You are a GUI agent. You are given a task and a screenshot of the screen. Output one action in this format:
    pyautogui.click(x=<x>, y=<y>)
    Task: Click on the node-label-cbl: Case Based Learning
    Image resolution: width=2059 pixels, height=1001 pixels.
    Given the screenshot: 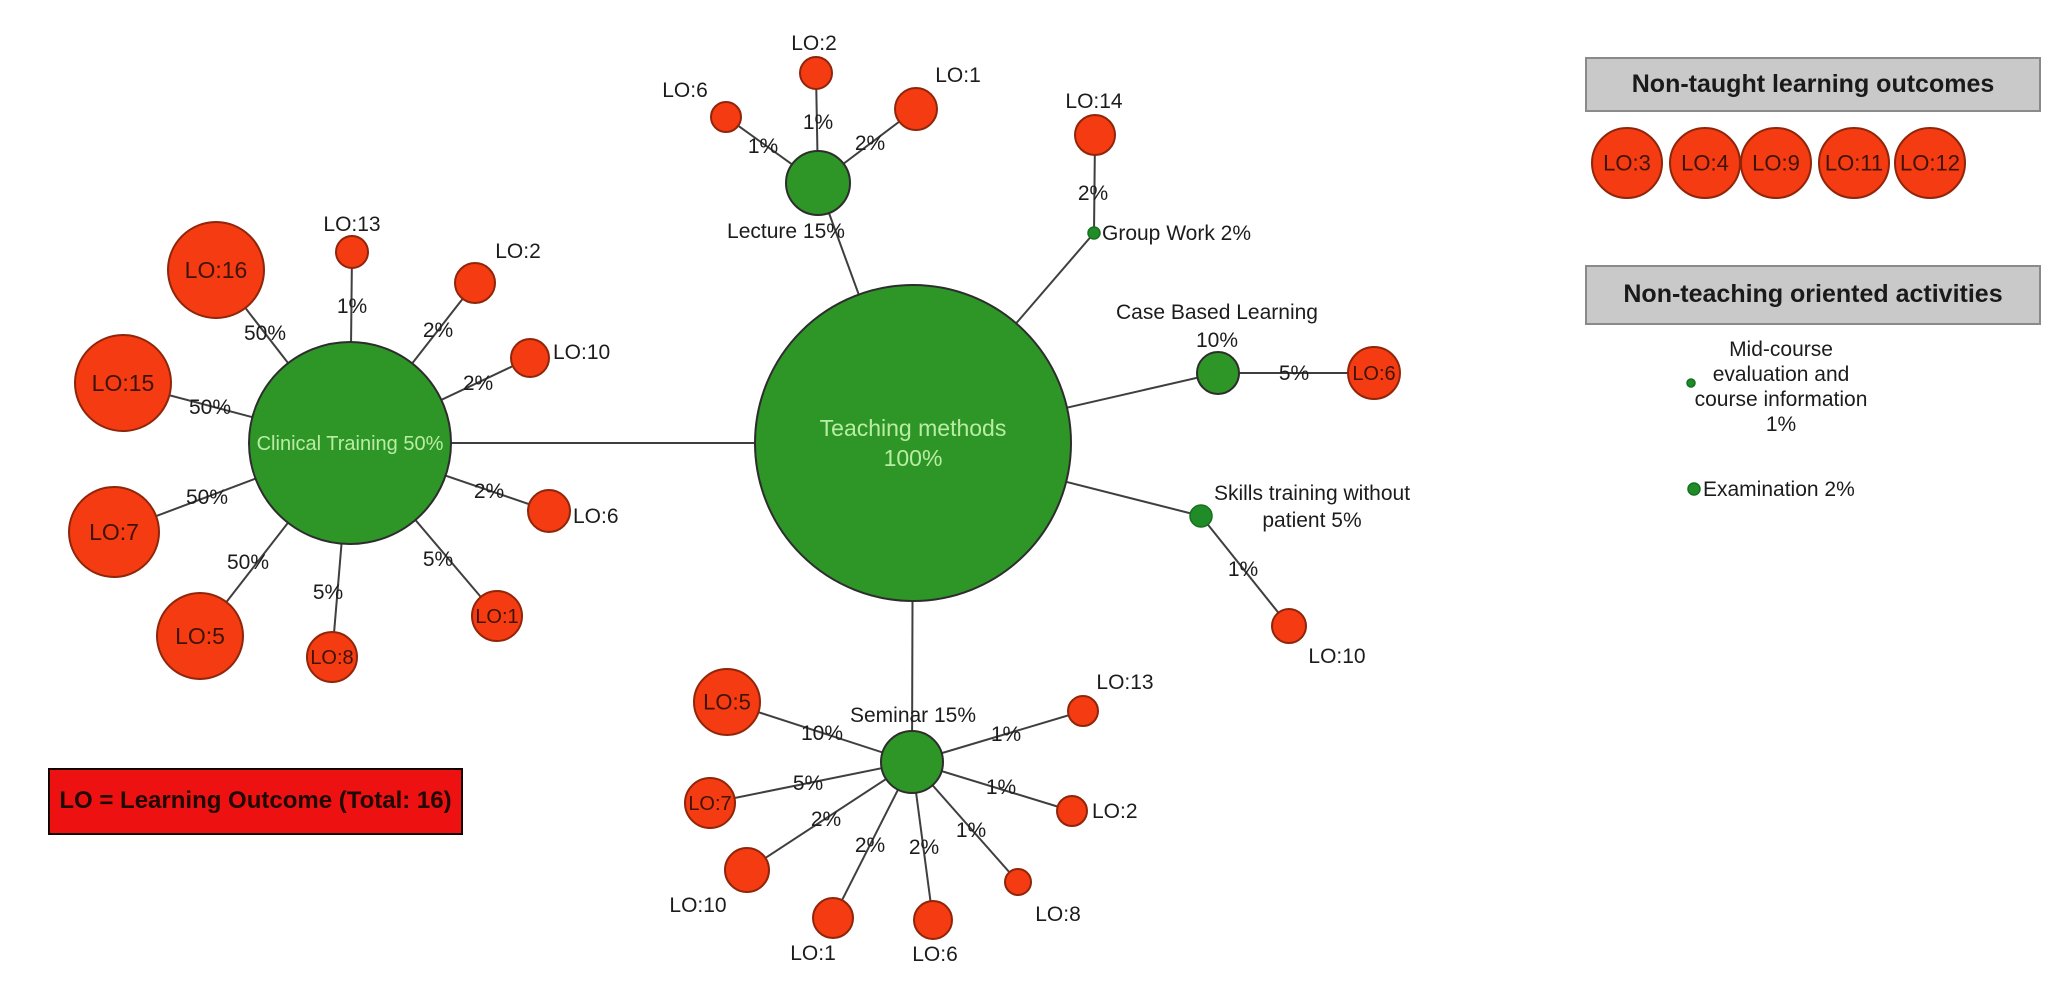 What is the action you would take?
    pyautogui.click(x=1217, y=312)
    